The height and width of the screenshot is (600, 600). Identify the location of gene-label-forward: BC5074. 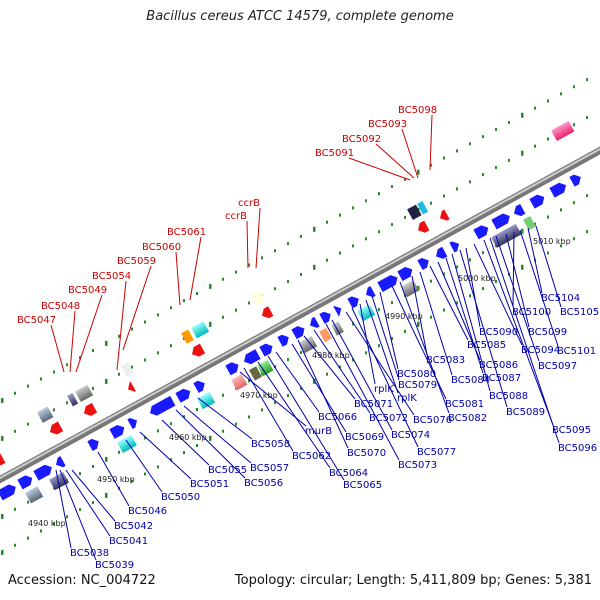
(410, 435).